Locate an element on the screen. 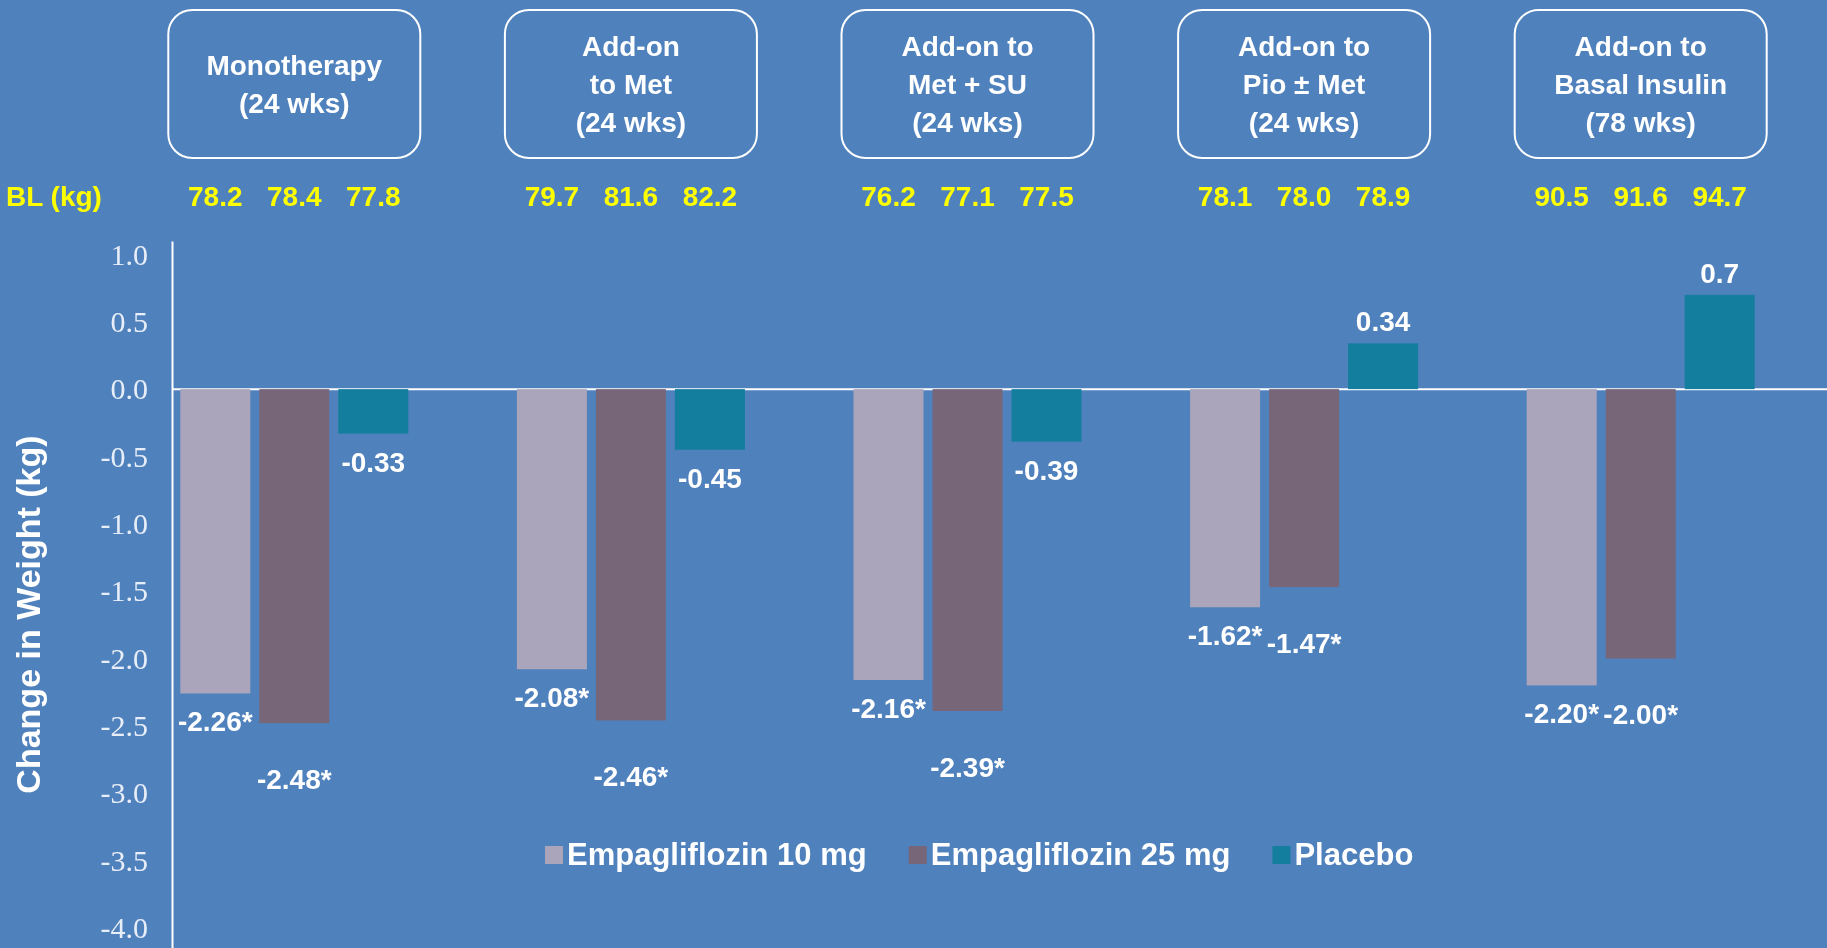 This screenshot has height=948, width=1827. y-tick-label: -3.0 is located at coordinates (124, 793).